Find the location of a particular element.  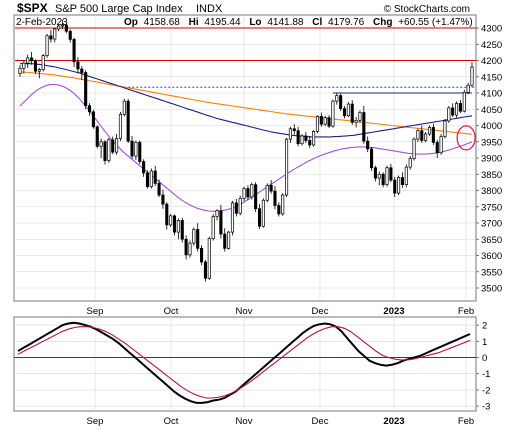

top-x-tick-label: Sep is located at coordinates (95, 311).